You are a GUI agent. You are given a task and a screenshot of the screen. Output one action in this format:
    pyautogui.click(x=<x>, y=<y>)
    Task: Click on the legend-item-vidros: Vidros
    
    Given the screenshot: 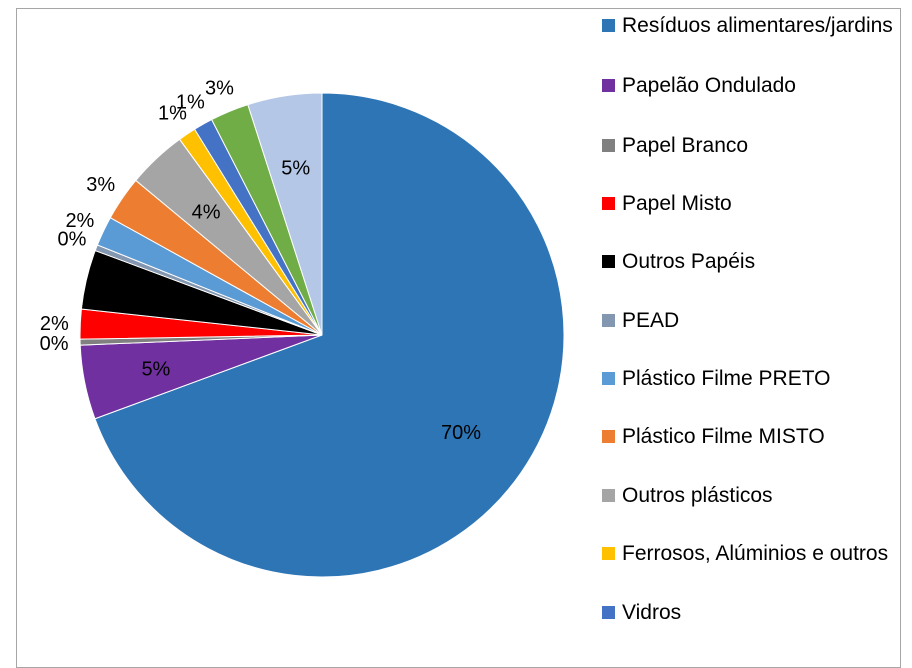 What is the action you would take?
    pyautogui.click(x=752, y=612)
    